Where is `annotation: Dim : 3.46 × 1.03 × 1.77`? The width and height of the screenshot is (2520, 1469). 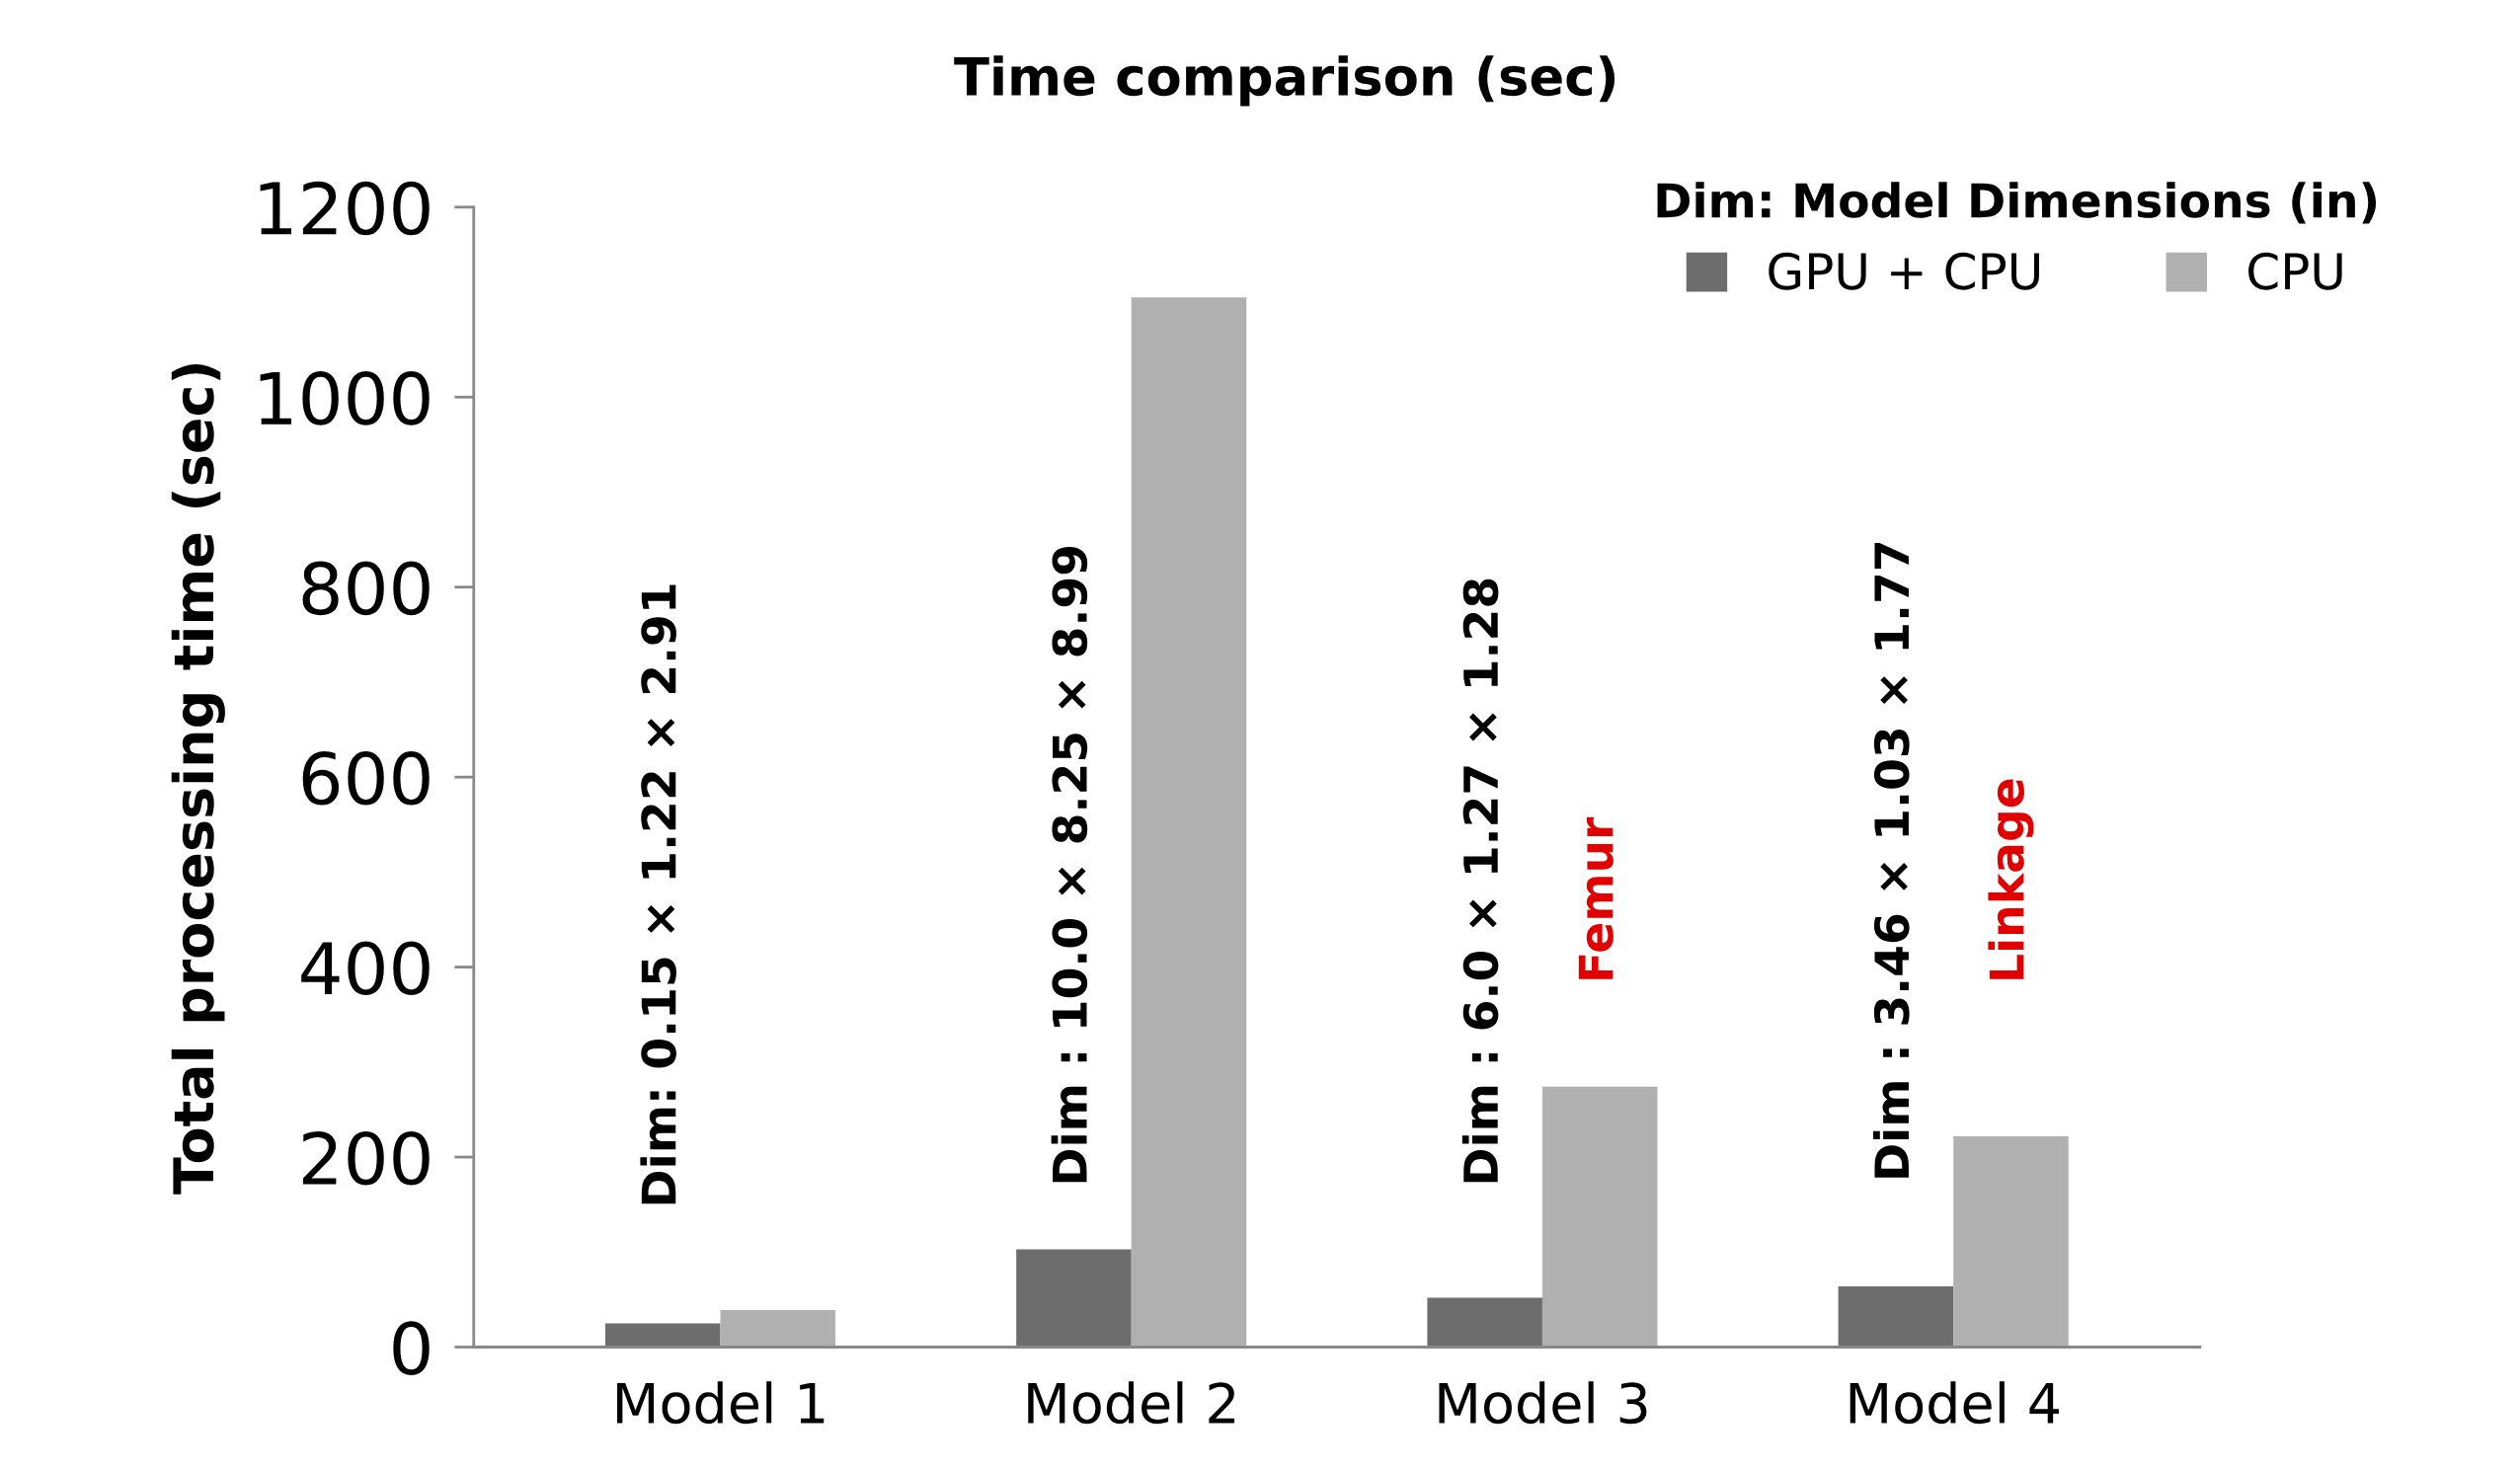 annotation: Dim : 3.46 × 1.03 × 1.77 is located at coordinates (1891, 860).